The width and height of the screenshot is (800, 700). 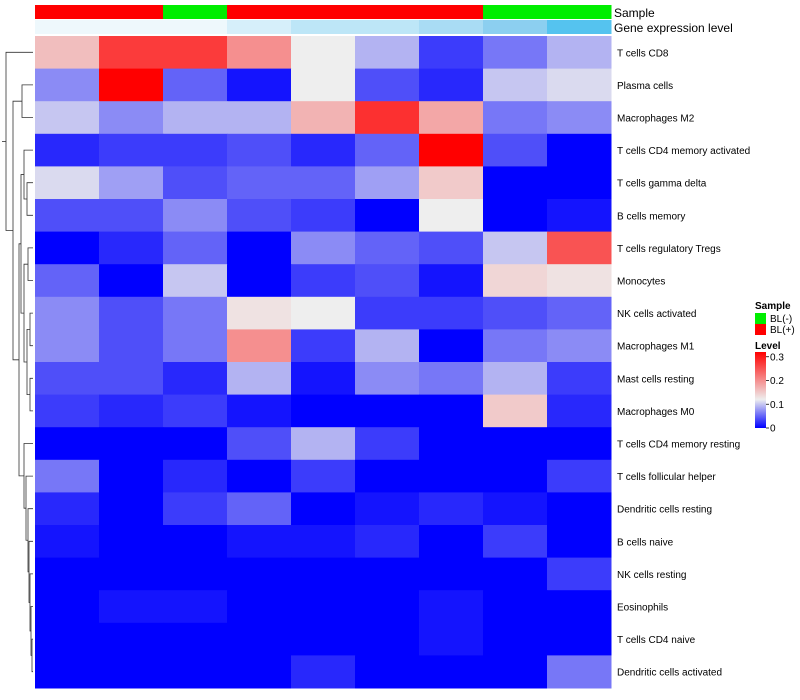 What do you see at coordinates (782, 330) in the screenshot?
I see `legend-label-bl-pos: BL(+)` at bounding box center [782, 330].